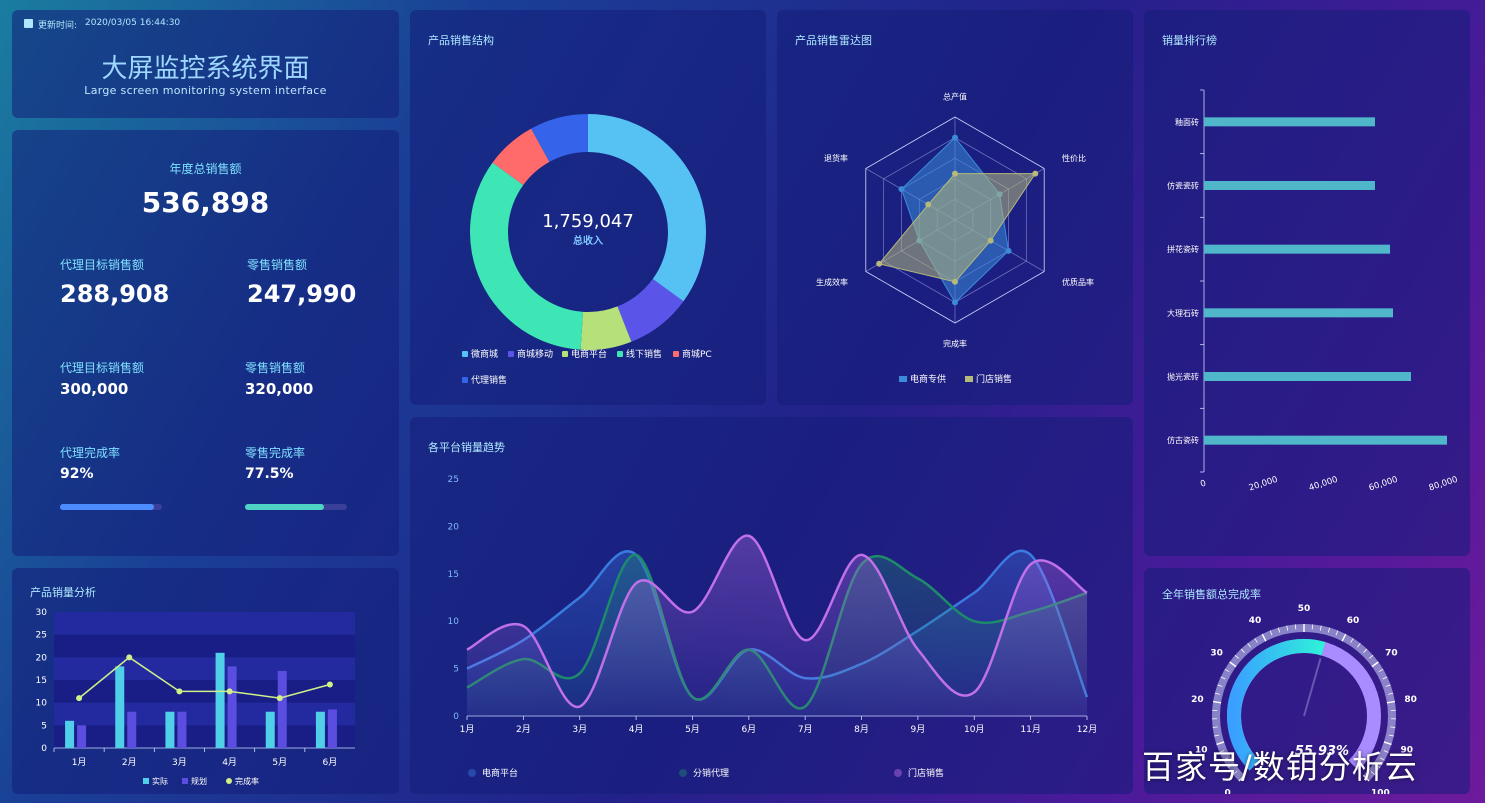 This screenshot has width=1485, height=803. I want to click on analysis-panel: 产品销量分析 0 5 10 15 20 25 30 1月 2月 3月 4月 5月 6月 实际 规划 完成率, so click(205, 681).